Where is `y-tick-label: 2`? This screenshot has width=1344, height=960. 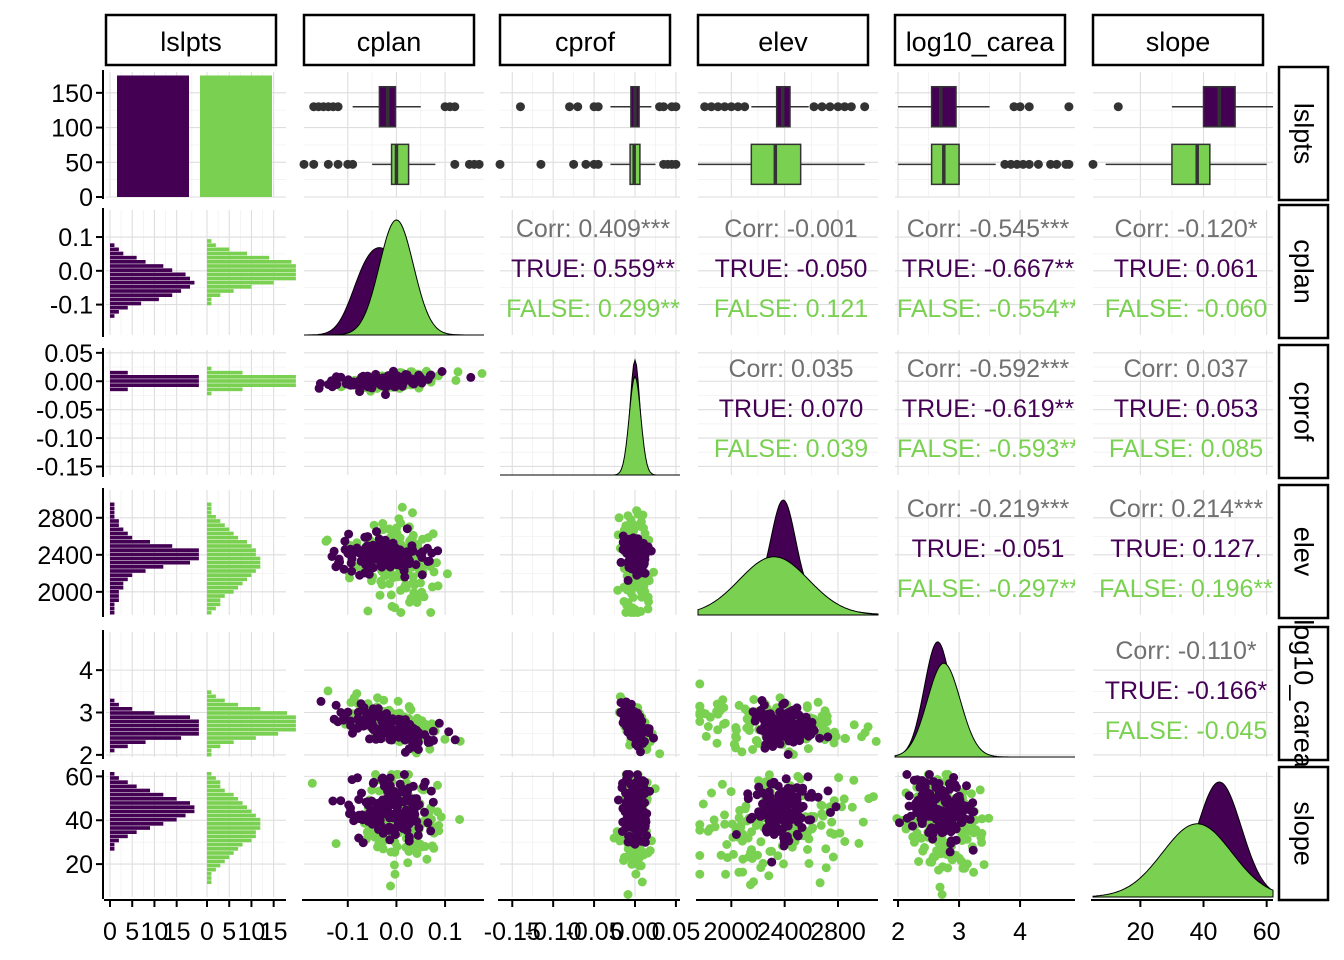 y-tick-label: 2 is located at coordinates (86, 756).